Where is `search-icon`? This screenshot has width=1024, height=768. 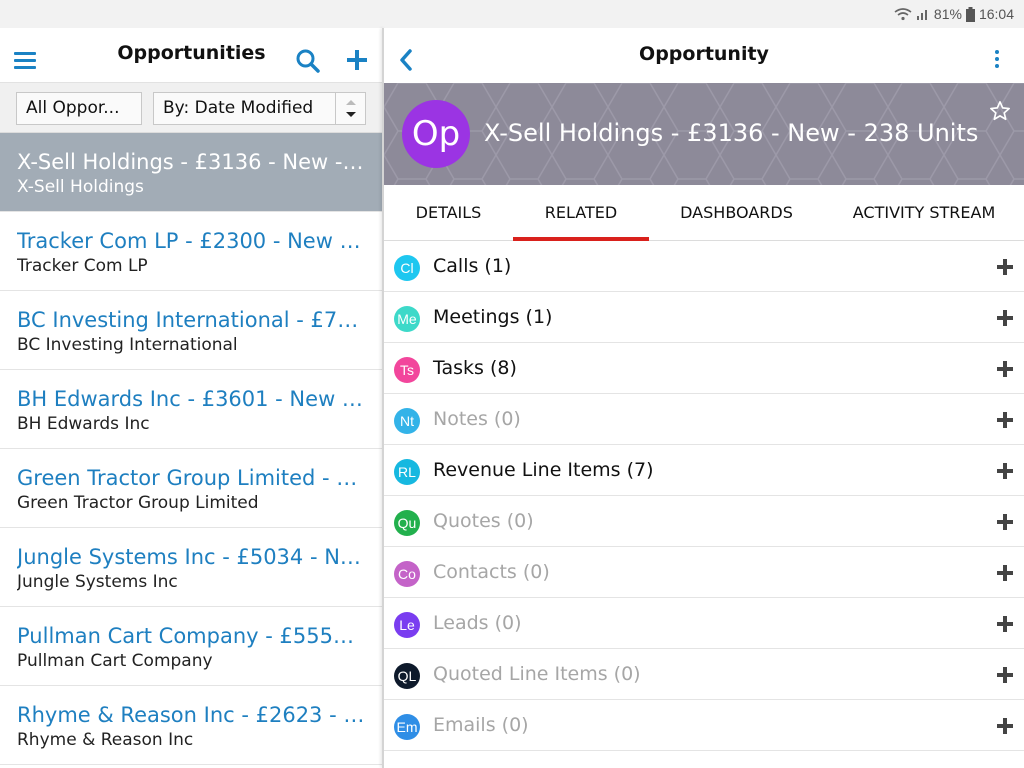
search-icon is located at coordinates (308, 61).